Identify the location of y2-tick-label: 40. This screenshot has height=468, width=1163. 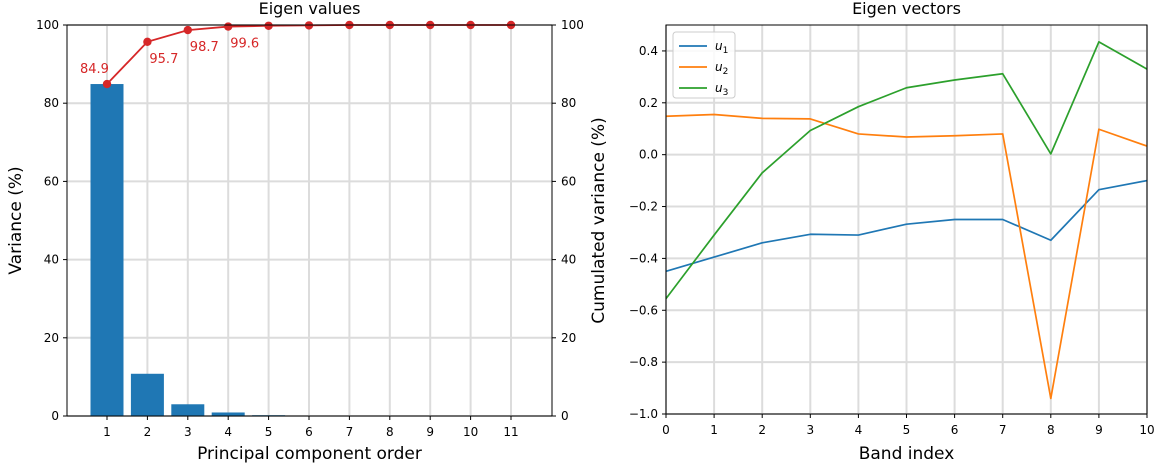
(568, 260).